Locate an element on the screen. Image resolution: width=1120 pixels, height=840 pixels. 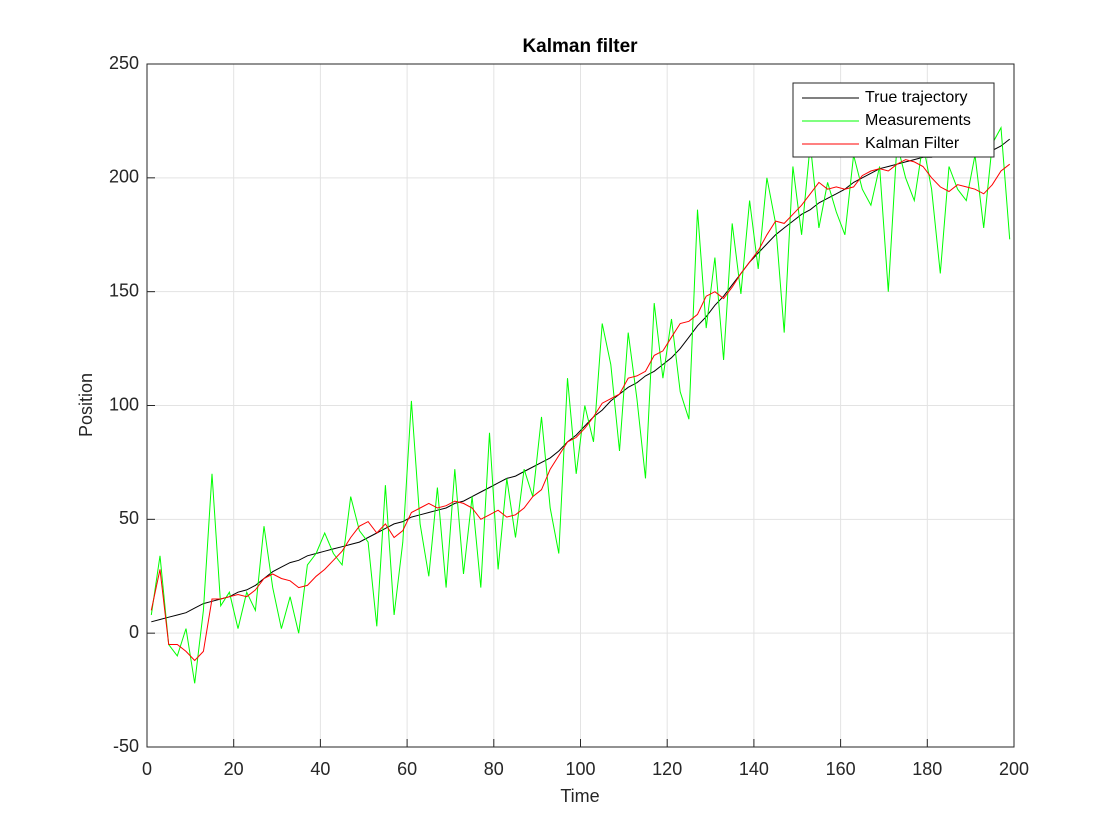
y-tick-label: 0 is located at coordinates (134, 632).